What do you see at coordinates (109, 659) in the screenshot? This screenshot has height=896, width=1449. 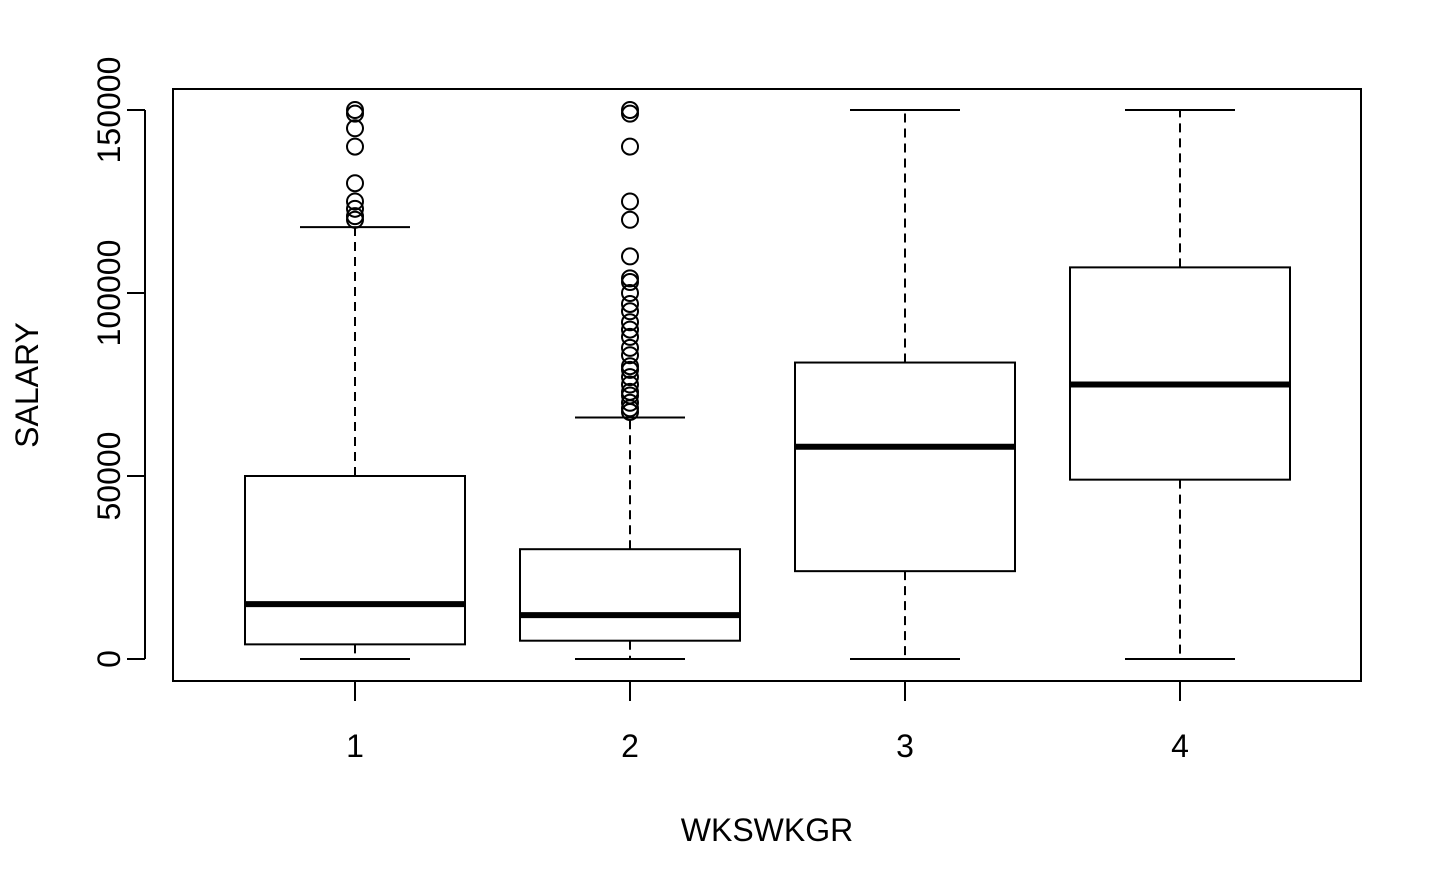 I see `y-tick-label: 0` at bounding box center [109, 659].